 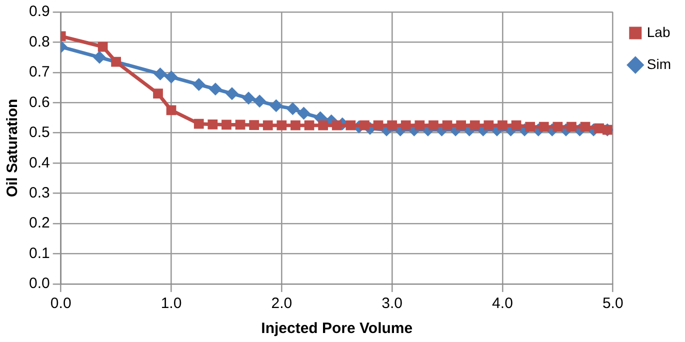 What do you see at coordinates (39, 283) in the screenshot?
I see `y-tick-label: 0.0` at bounding box center [39, 283].